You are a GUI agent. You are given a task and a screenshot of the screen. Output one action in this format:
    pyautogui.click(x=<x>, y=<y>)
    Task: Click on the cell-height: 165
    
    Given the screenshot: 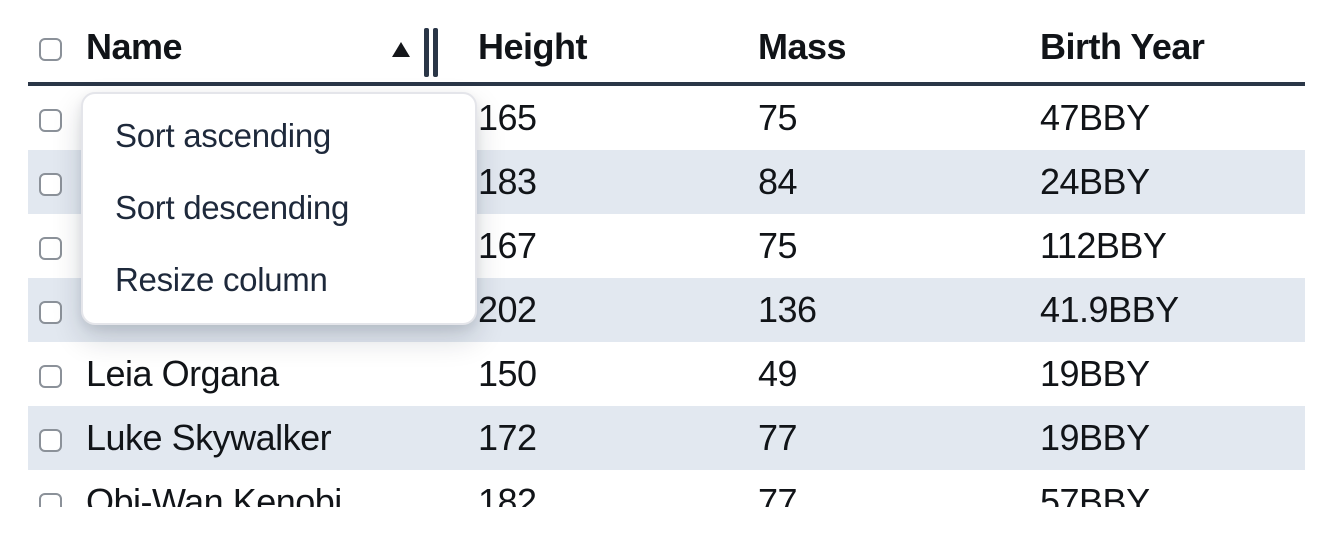 What is the action you would take?
    pyautogui.click(x=507, y=117)
    